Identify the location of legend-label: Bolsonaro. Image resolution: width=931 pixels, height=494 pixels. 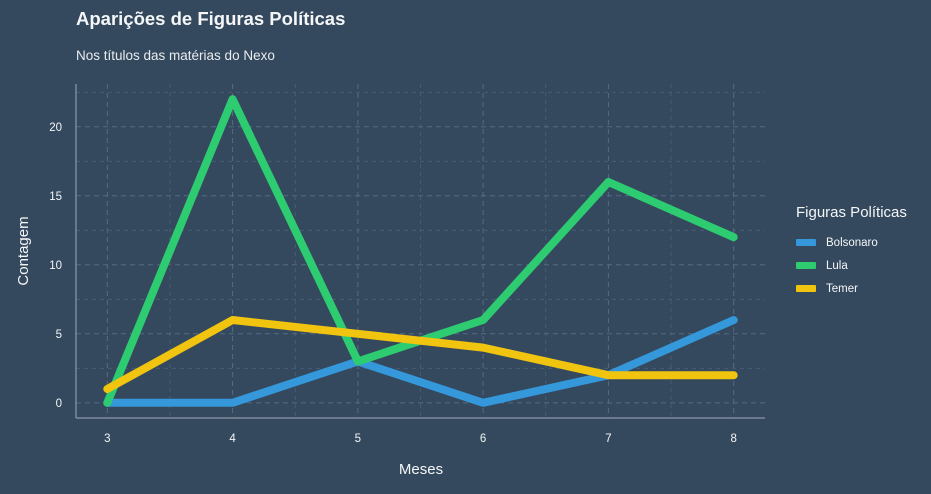
(852, 242).